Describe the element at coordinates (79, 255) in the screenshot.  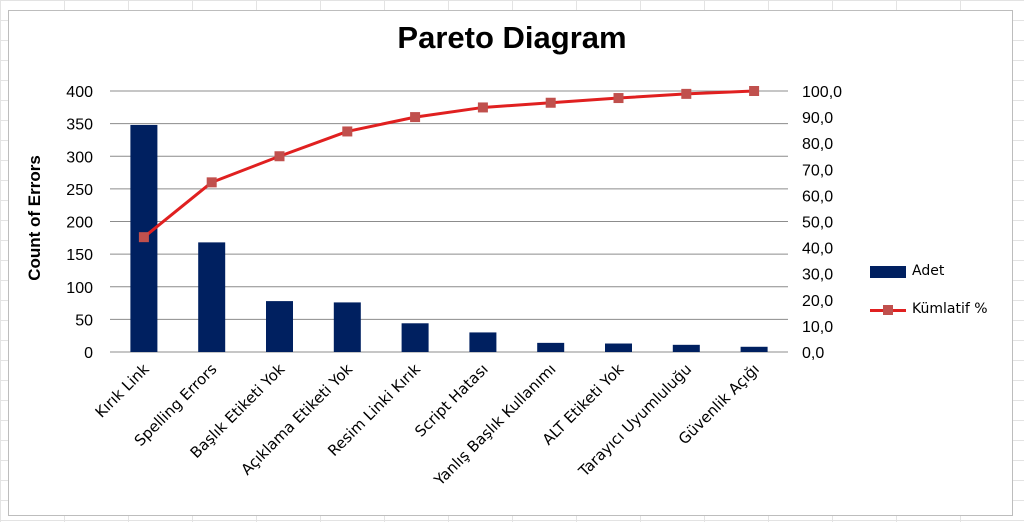
I see `y-tick-label: 150` at that location.